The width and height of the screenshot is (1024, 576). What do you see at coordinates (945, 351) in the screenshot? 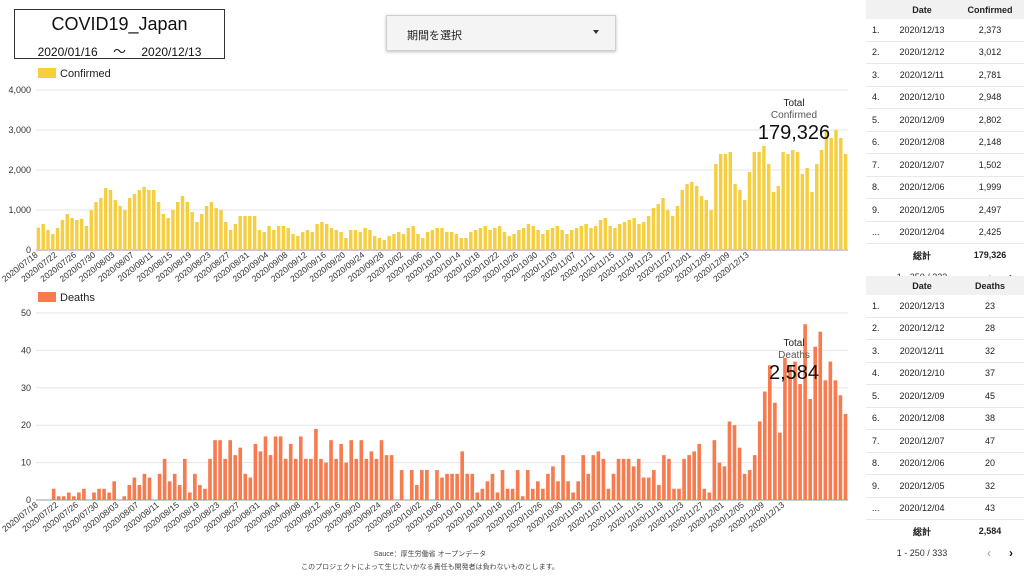
I see `table-row: 3. 2020/12/11 32` at bounding box center [945, 351].